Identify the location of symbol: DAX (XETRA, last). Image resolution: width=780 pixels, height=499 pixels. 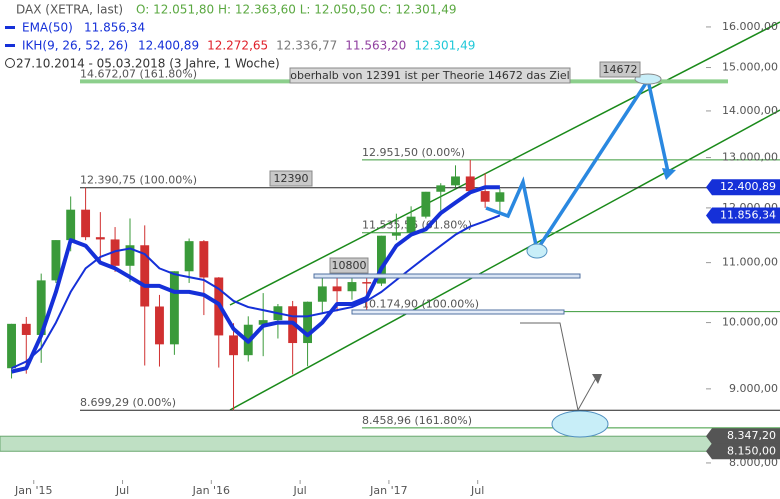
(69, 10).